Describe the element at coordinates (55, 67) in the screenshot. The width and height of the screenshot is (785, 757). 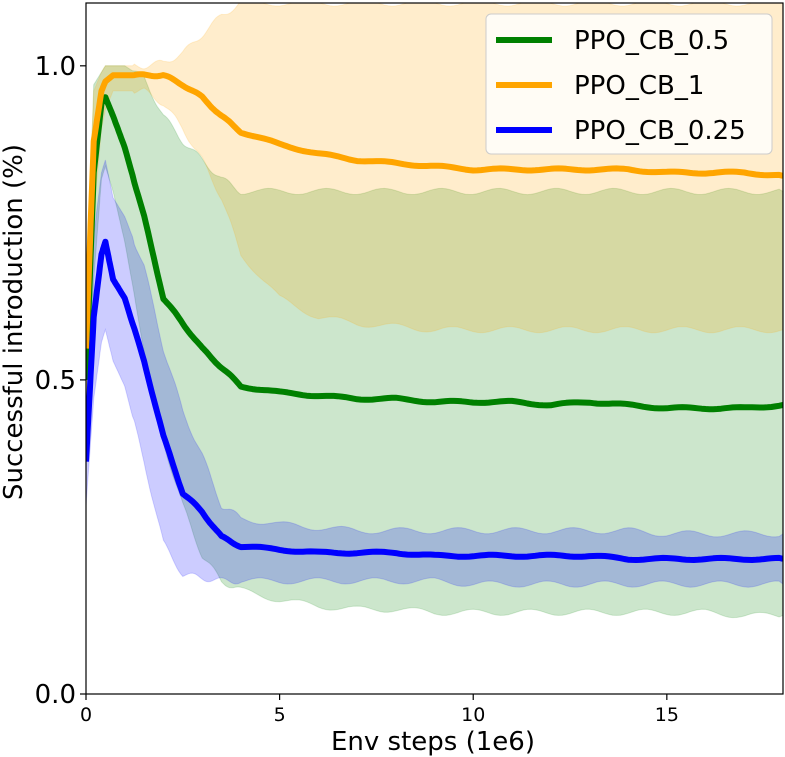
I see `y-tick-label-1.0: 1.0` at that location.